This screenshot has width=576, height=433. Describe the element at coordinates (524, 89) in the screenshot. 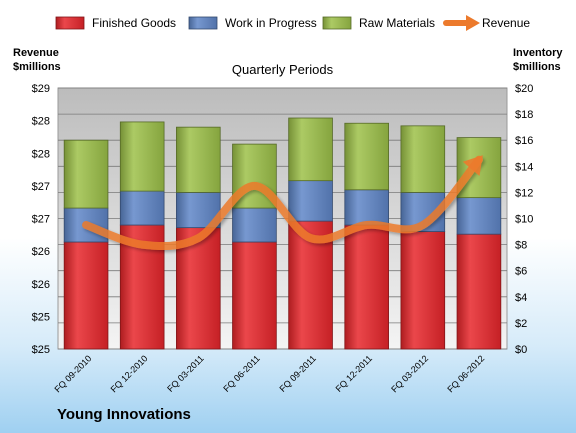

I see `right-tick-label: $20` at that location.